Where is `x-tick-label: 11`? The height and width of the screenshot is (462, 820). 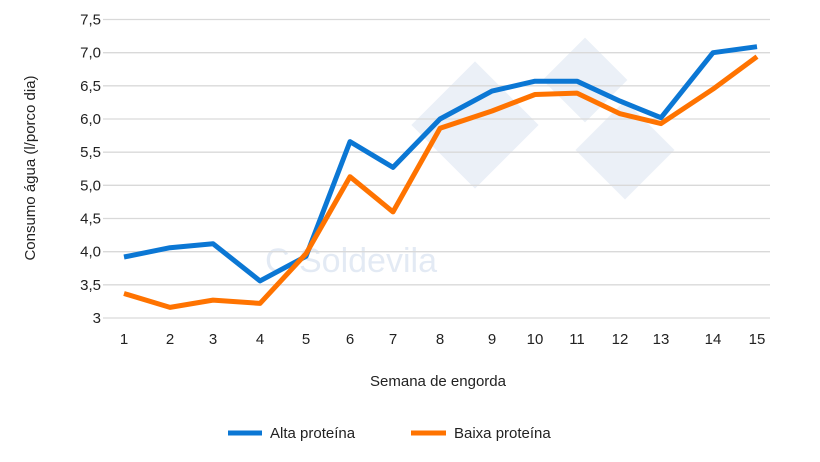 x-tick-label: 11 is located at coordinates (577, 339).